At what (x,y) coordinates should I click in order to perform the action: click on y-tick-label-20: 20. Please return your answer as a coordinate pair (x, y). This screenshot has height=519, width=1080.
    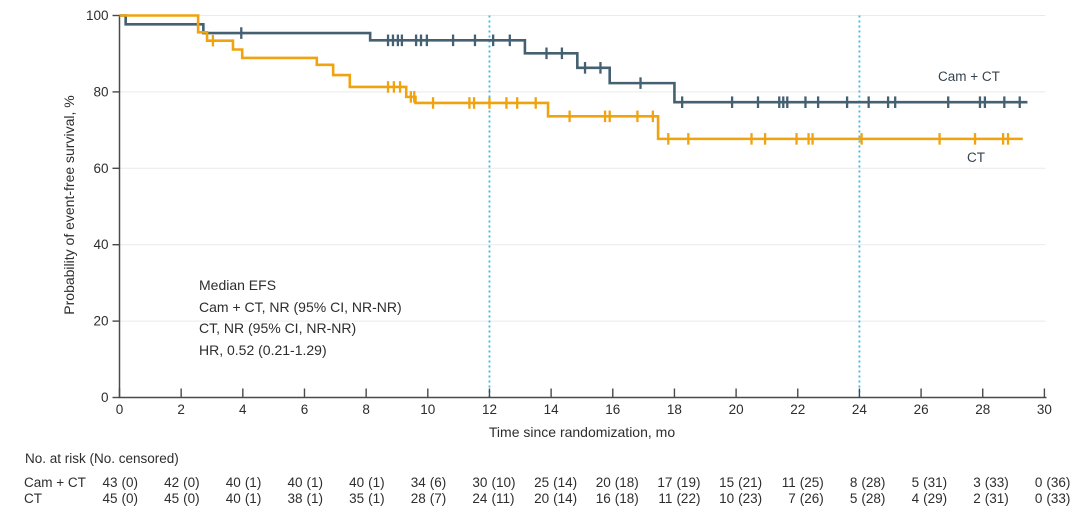
    Looking at the image, I should click on (100, 321).